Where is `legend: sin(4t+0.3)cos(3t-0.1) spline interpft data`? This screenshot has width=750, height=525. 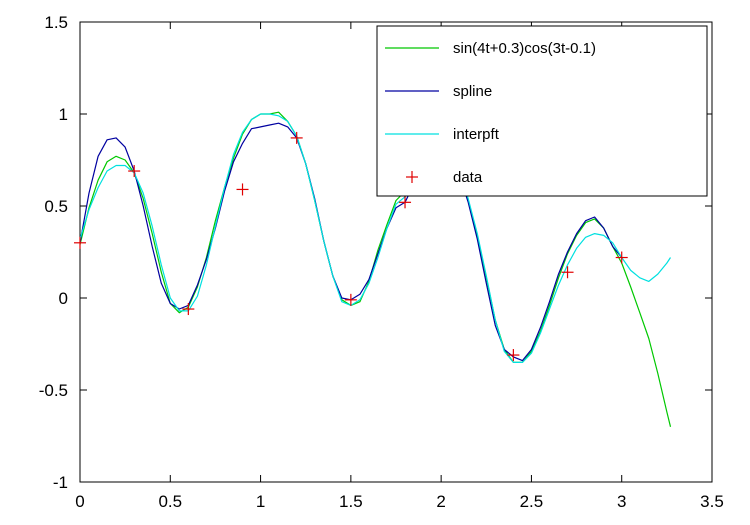
legend: sin(4t+0.3)cos(3t-0.1) spline interpft data is located at coordinates (542, 111).